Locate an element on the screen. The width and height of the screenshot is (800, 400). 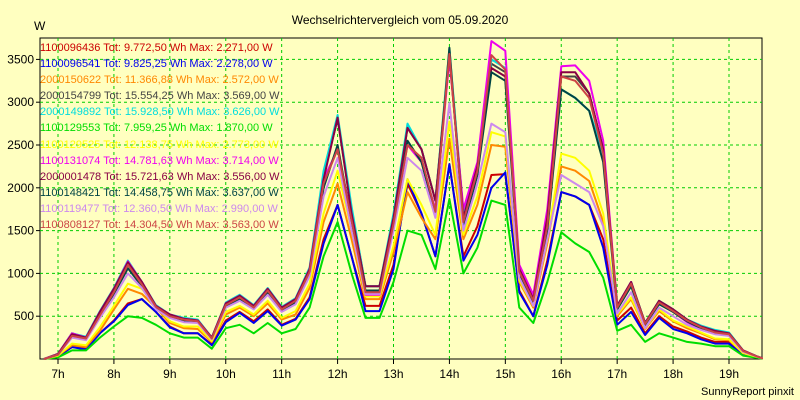
x-tick-label: 17h is located at coordinates (617, 374).